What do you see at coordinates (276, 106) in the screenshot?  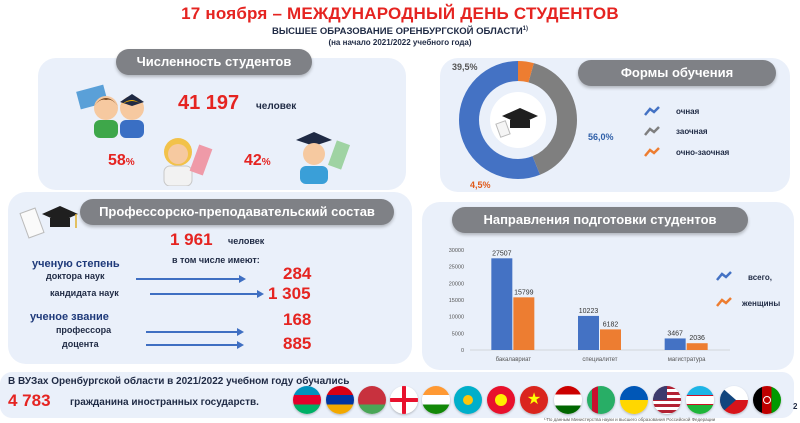 I see `students-unit: человек` at bounding box center [276, 106].